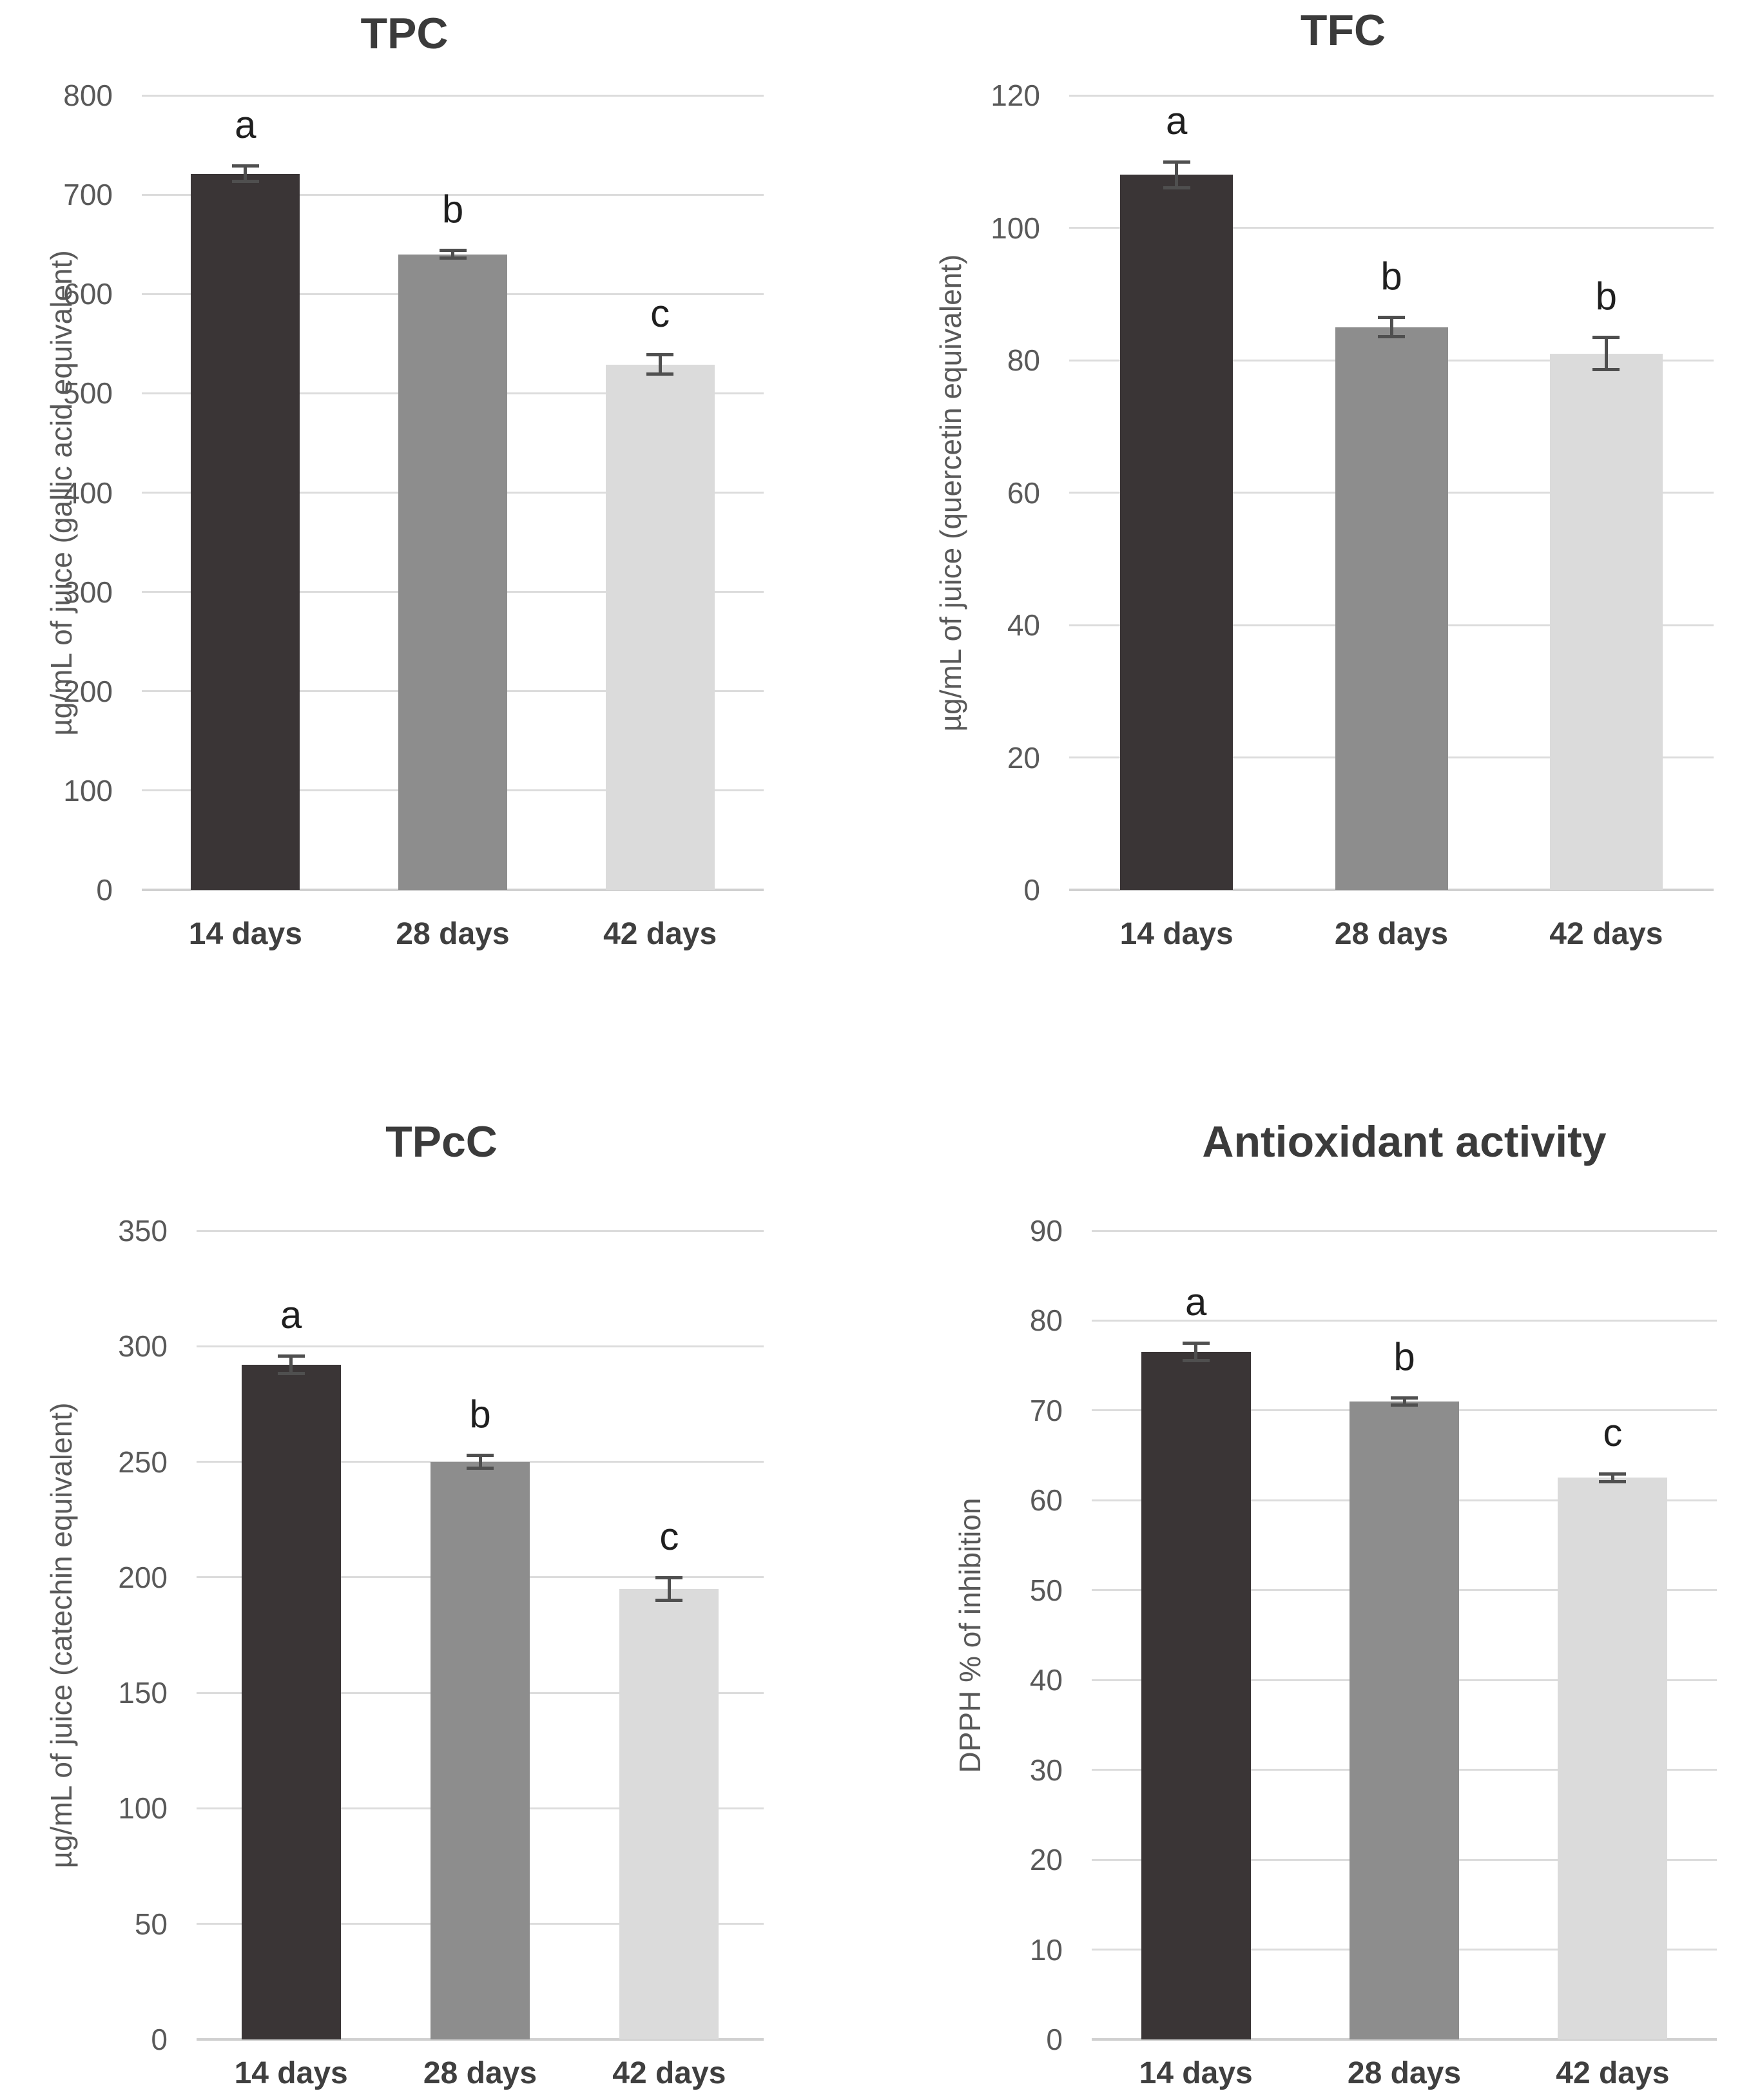  What do you see at coordinates (61, 492) in the screenshot?
I see `y-axis-title: µg/mL of juice (gallic acid equivalent)` at bounding box center [61, 492].